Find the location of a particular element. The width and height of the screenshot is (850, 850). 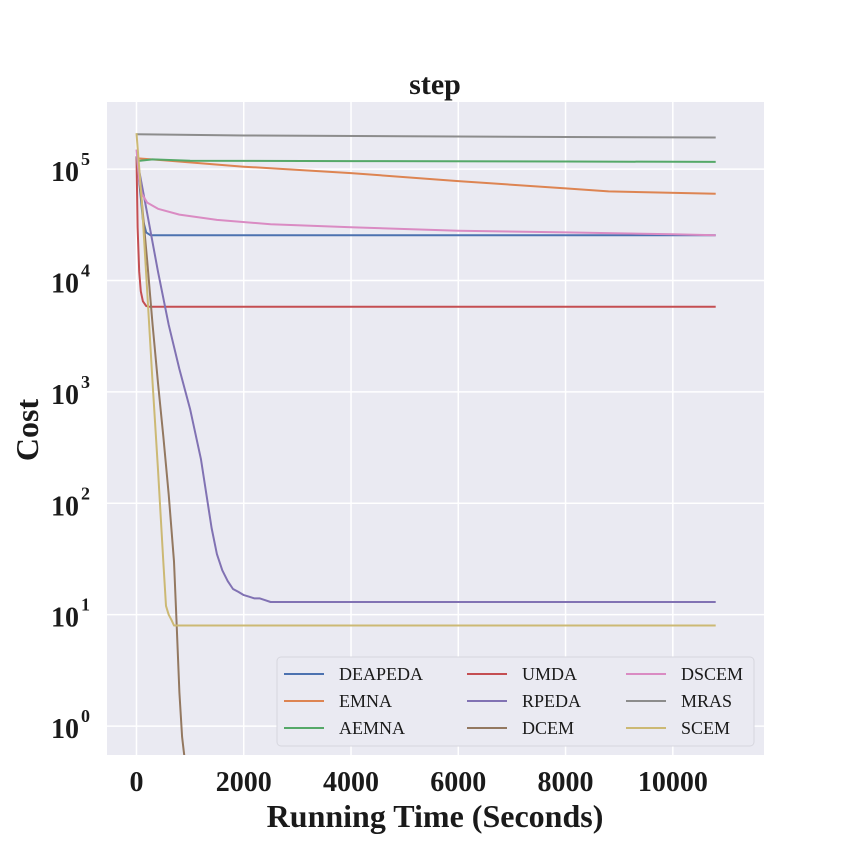

x-tick-label: 2000 is located at coordinates (244, 782).